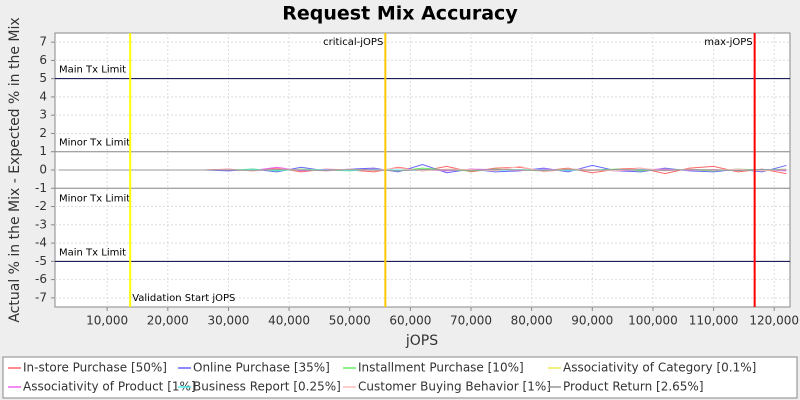 This screenshot has width=800, height=400. What do you see at coordinates (400, 377) in the screenshot?
I see `legend-box` at bounding box center [400, 377].